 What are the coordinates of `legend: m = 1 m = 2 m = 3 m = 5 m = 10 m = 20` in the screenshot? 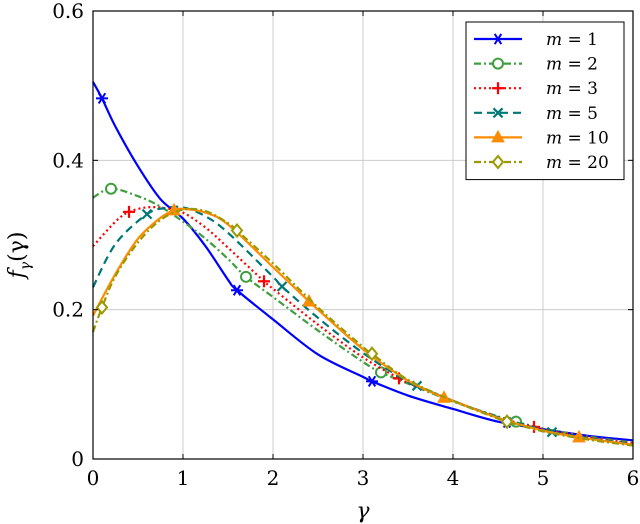 It's located at (545, 101).